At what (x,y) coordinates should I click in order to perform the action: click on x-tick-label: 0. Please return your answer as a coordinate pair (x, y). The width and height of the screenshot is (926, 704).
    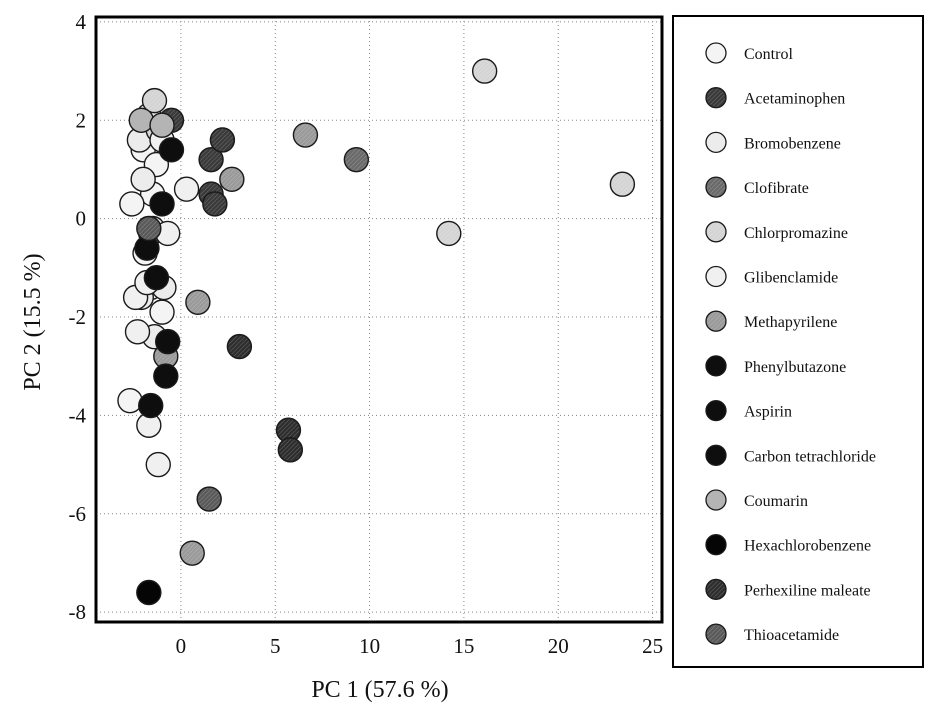
    Looking at the image, I should click on (181, 646).